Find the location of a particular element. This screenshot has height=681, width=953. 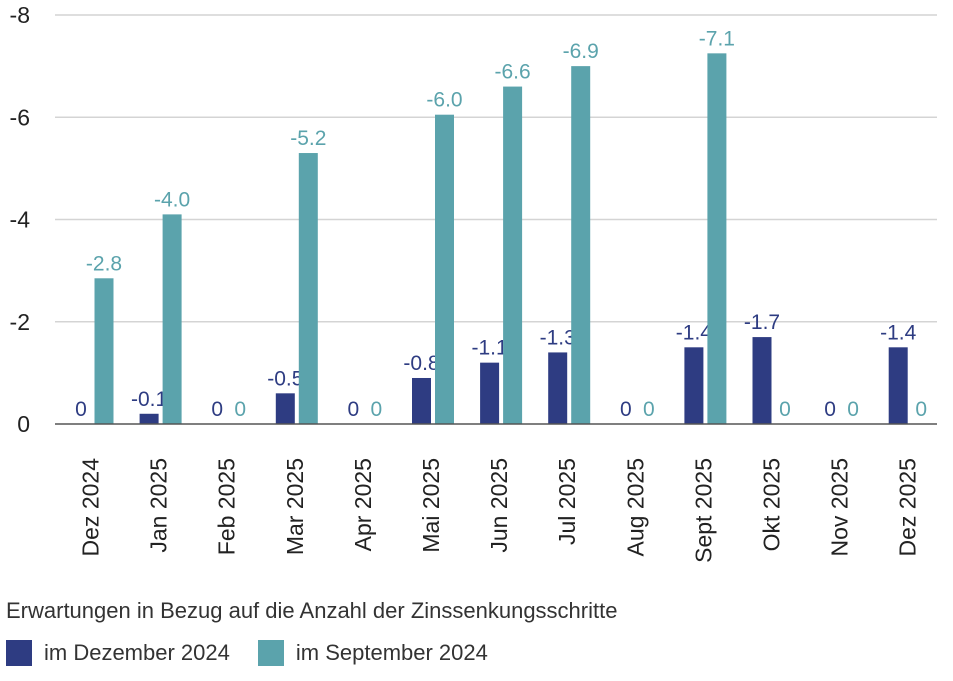

legend-item-dezember: im Dezember 2024 is located at coordinates (118, 653).